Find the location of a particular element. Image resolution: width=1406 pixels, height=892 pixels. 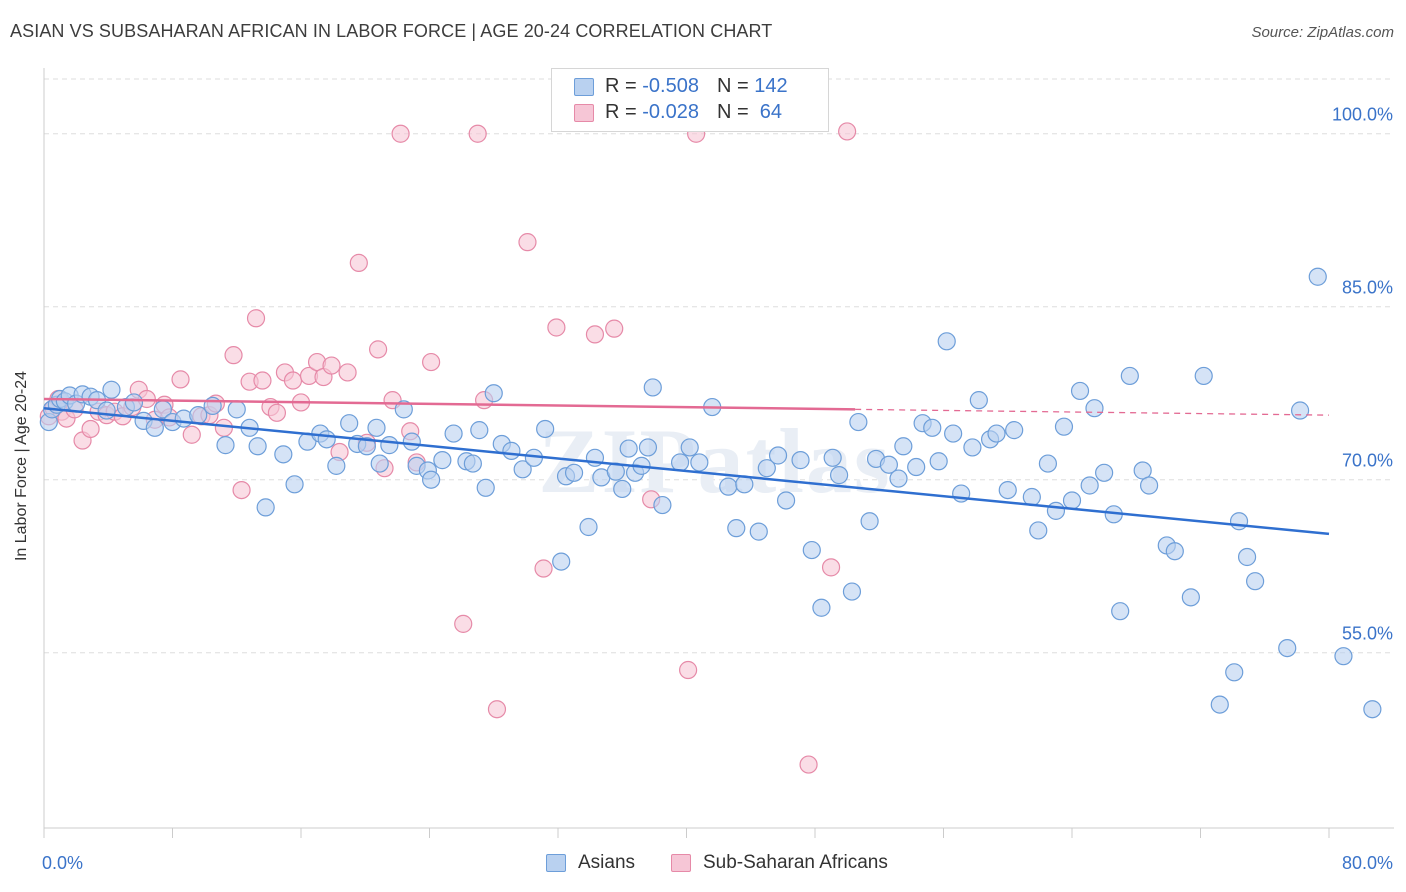

y-tick-label: 70.0% is located at coordinates (1367, 461).